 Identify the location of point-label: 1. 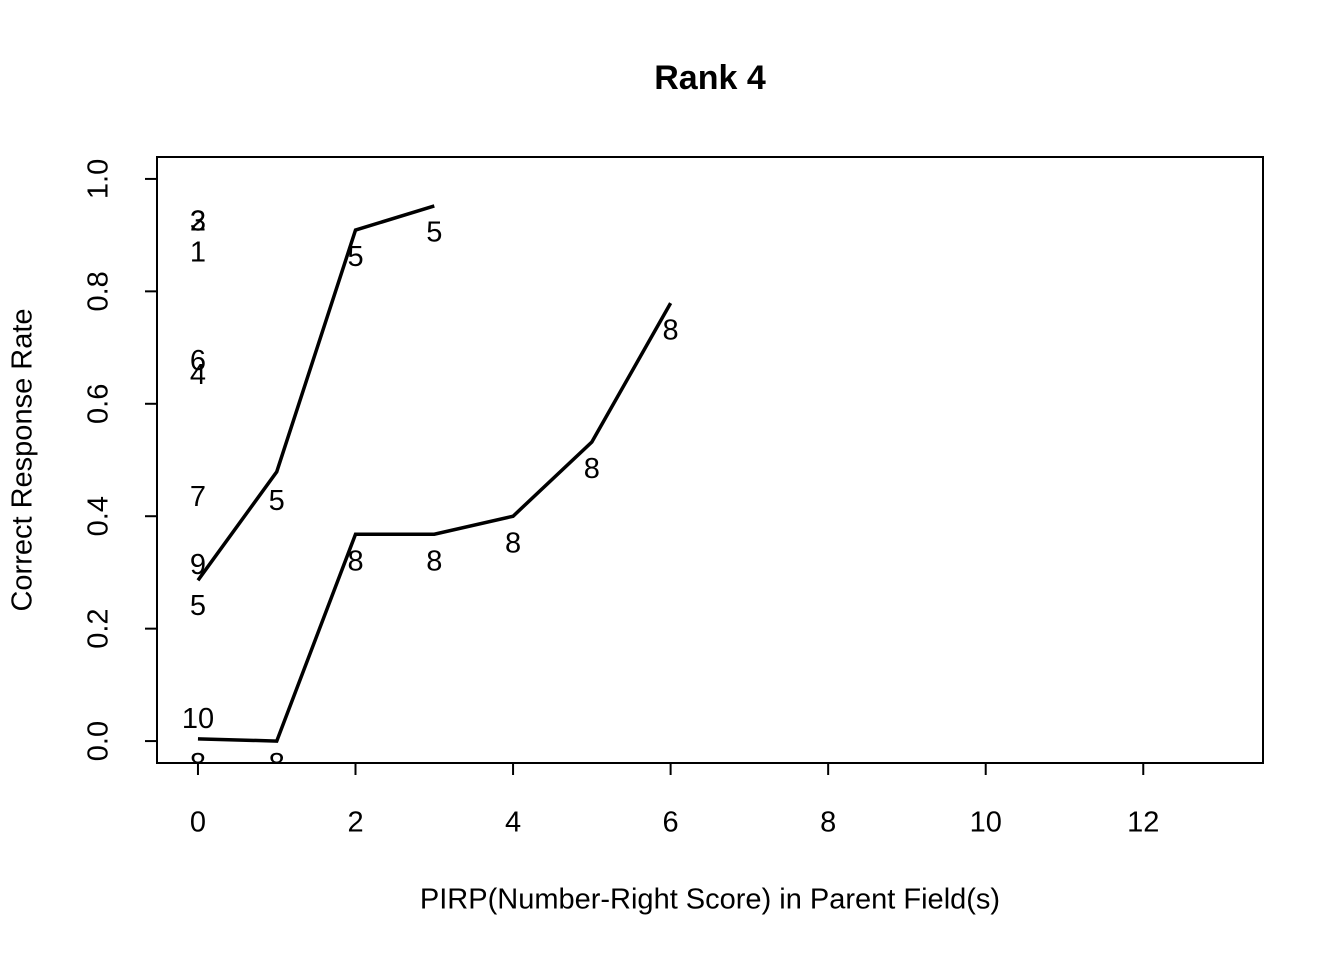
(198, 252).